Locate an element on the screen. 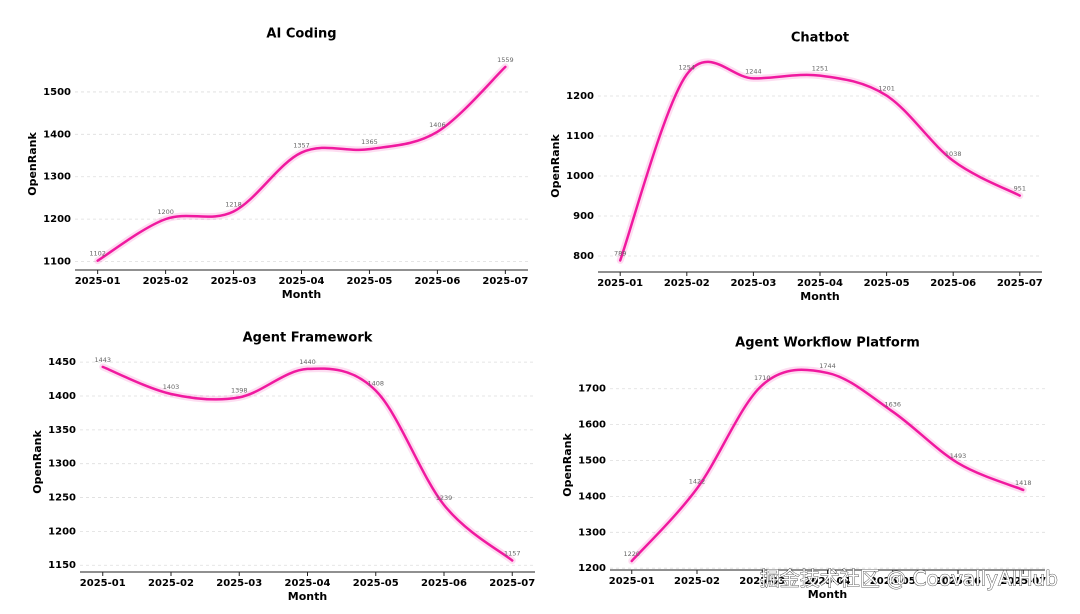  data-label: 1220 is located at coordinates (631, 554).